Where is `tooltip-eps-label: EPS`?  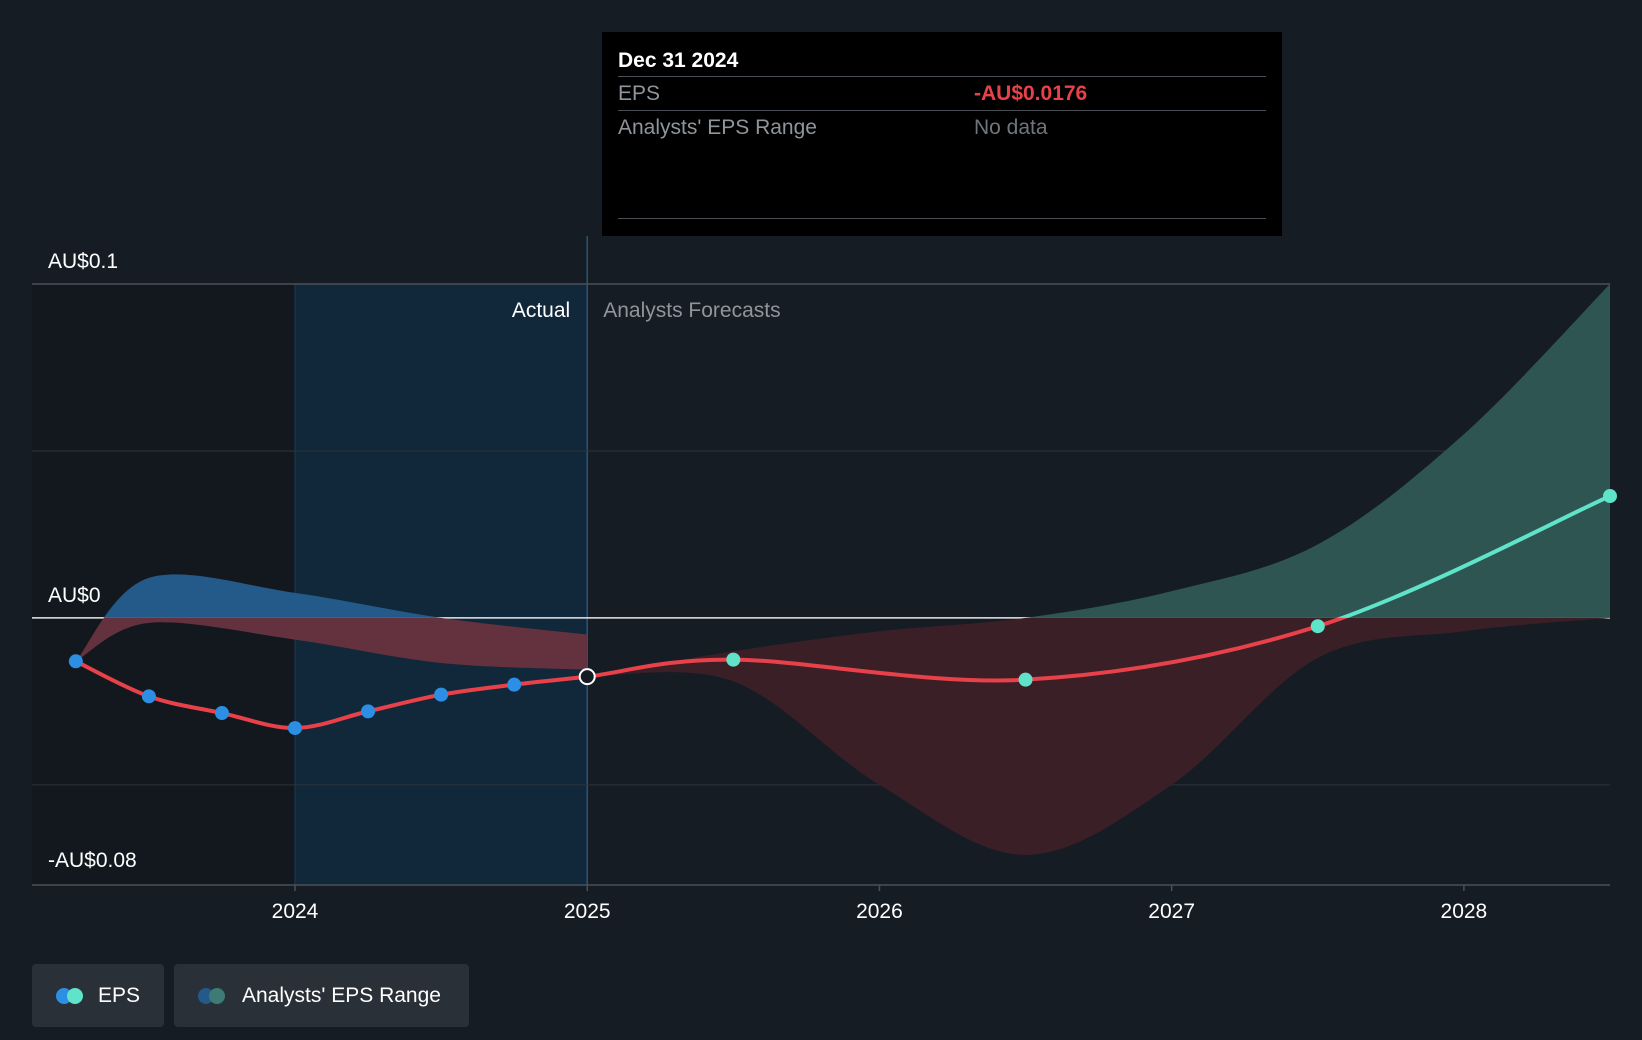 tooltip-eps-label: EPS is located at coordinates (639, 93).